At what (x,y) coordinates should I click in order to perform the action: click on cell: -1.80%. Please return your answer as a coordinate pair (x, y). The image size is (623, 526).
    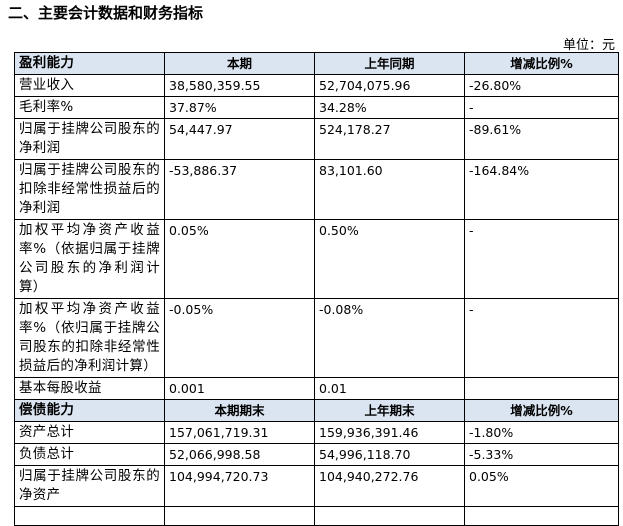
    Looking at the image, I should click on (541, 432).